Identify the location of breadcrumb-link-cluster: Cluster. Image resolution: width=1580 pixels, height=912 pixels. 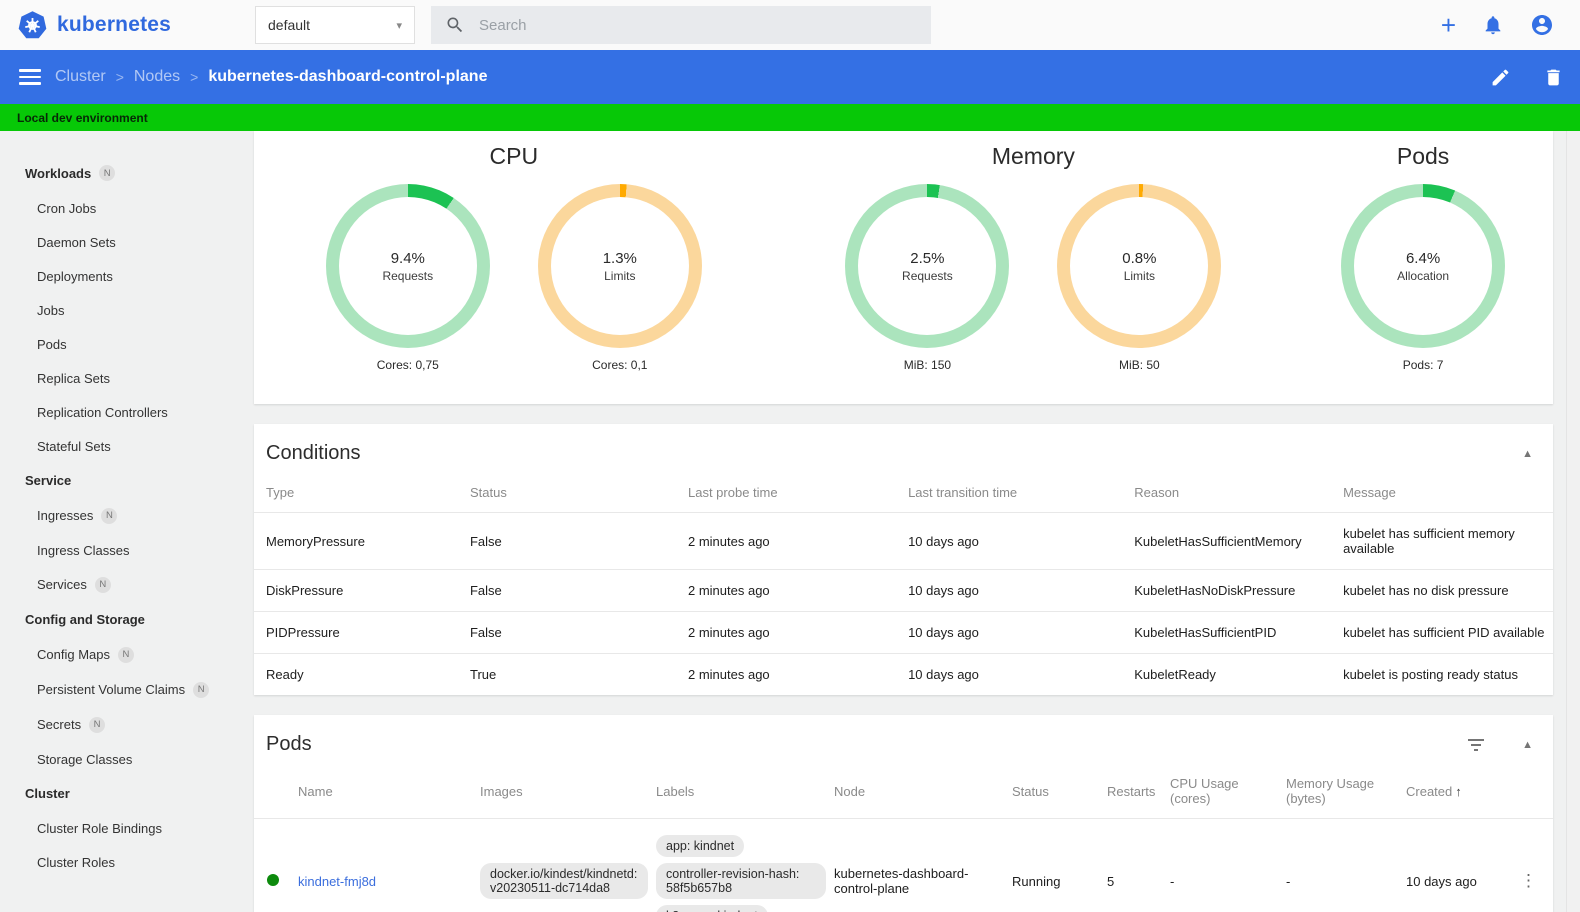
(80, 76).